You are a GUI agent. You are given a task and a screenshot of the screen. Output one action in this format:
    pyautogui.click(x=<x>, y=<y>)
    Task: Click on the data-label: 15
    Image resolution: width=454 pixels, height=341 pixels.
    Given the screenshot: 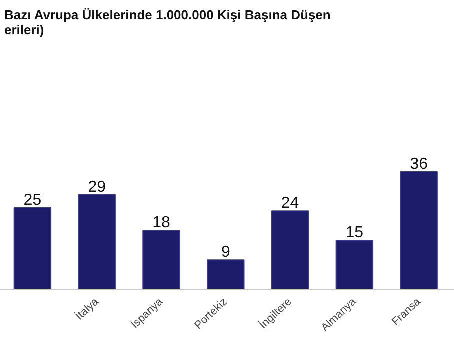 What is the action you would take?
    pyautogui.click(x=355, y=233)
    